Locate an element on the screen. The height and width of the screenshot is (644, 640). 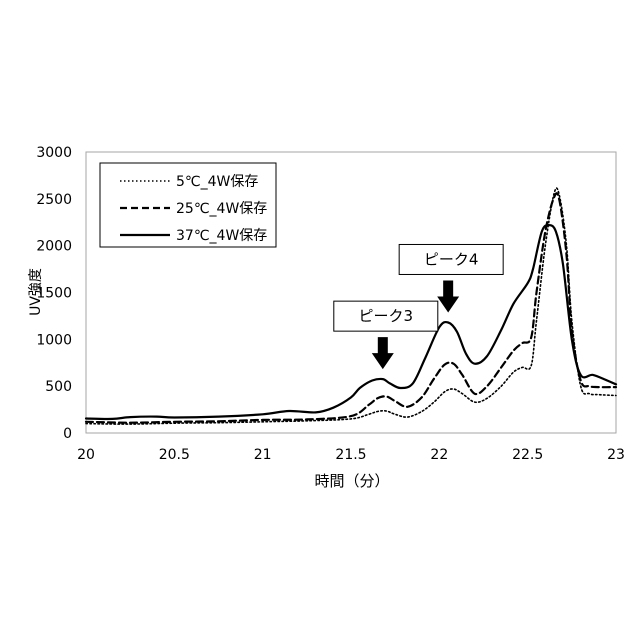
y-tick-label: 1000 is located at coordinates (54, 340).